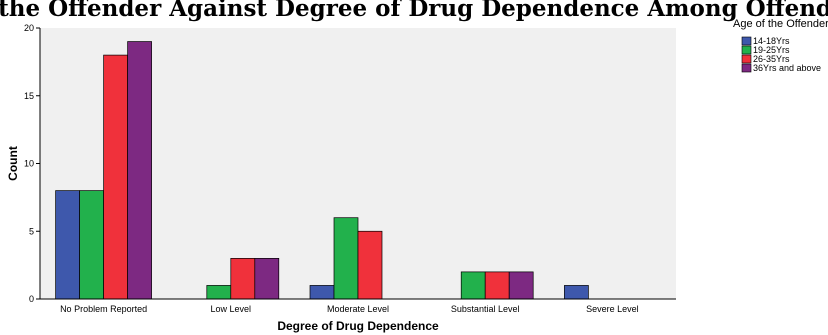 This screenshot has height=335, width=828. Describe the element at coordinates (13, 163) in the screenshot. I see `y-axis-title: Count` at that location.